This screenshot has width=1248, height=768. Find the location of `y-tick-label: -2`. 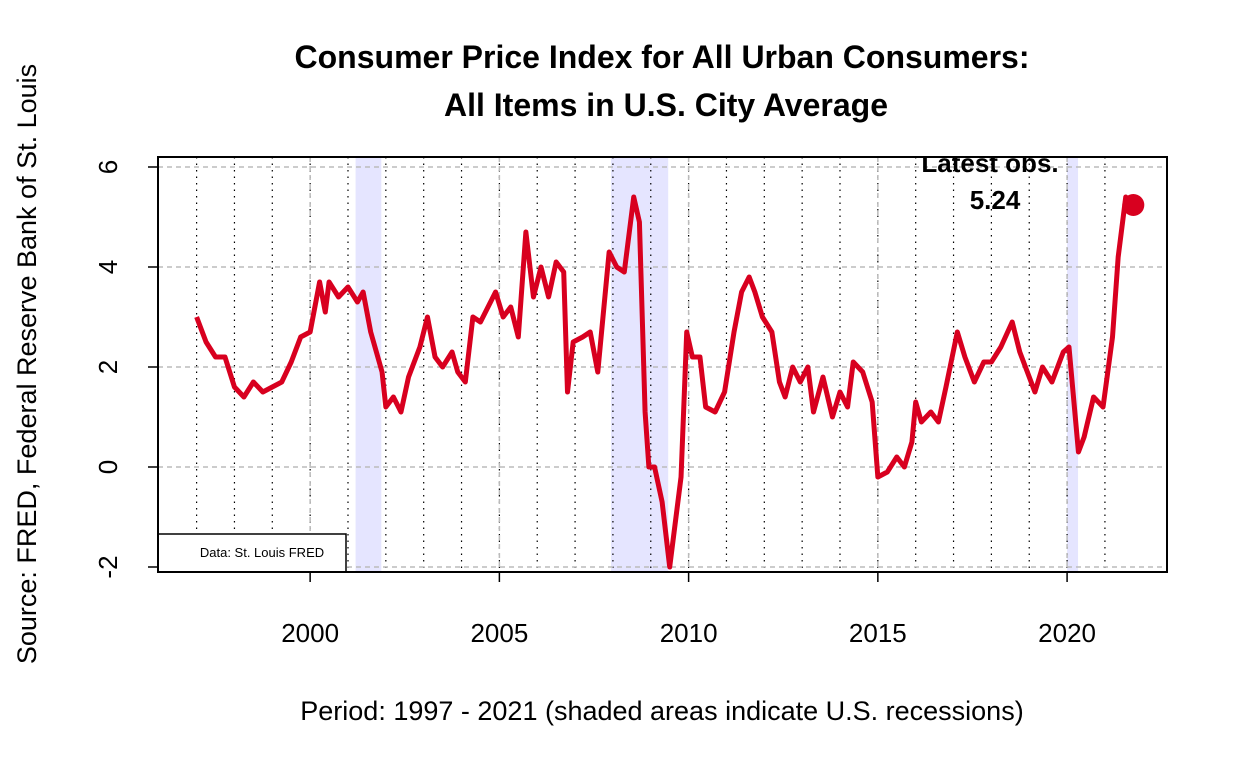

y-tick-label: -2 is located at coordinates (108, 566).